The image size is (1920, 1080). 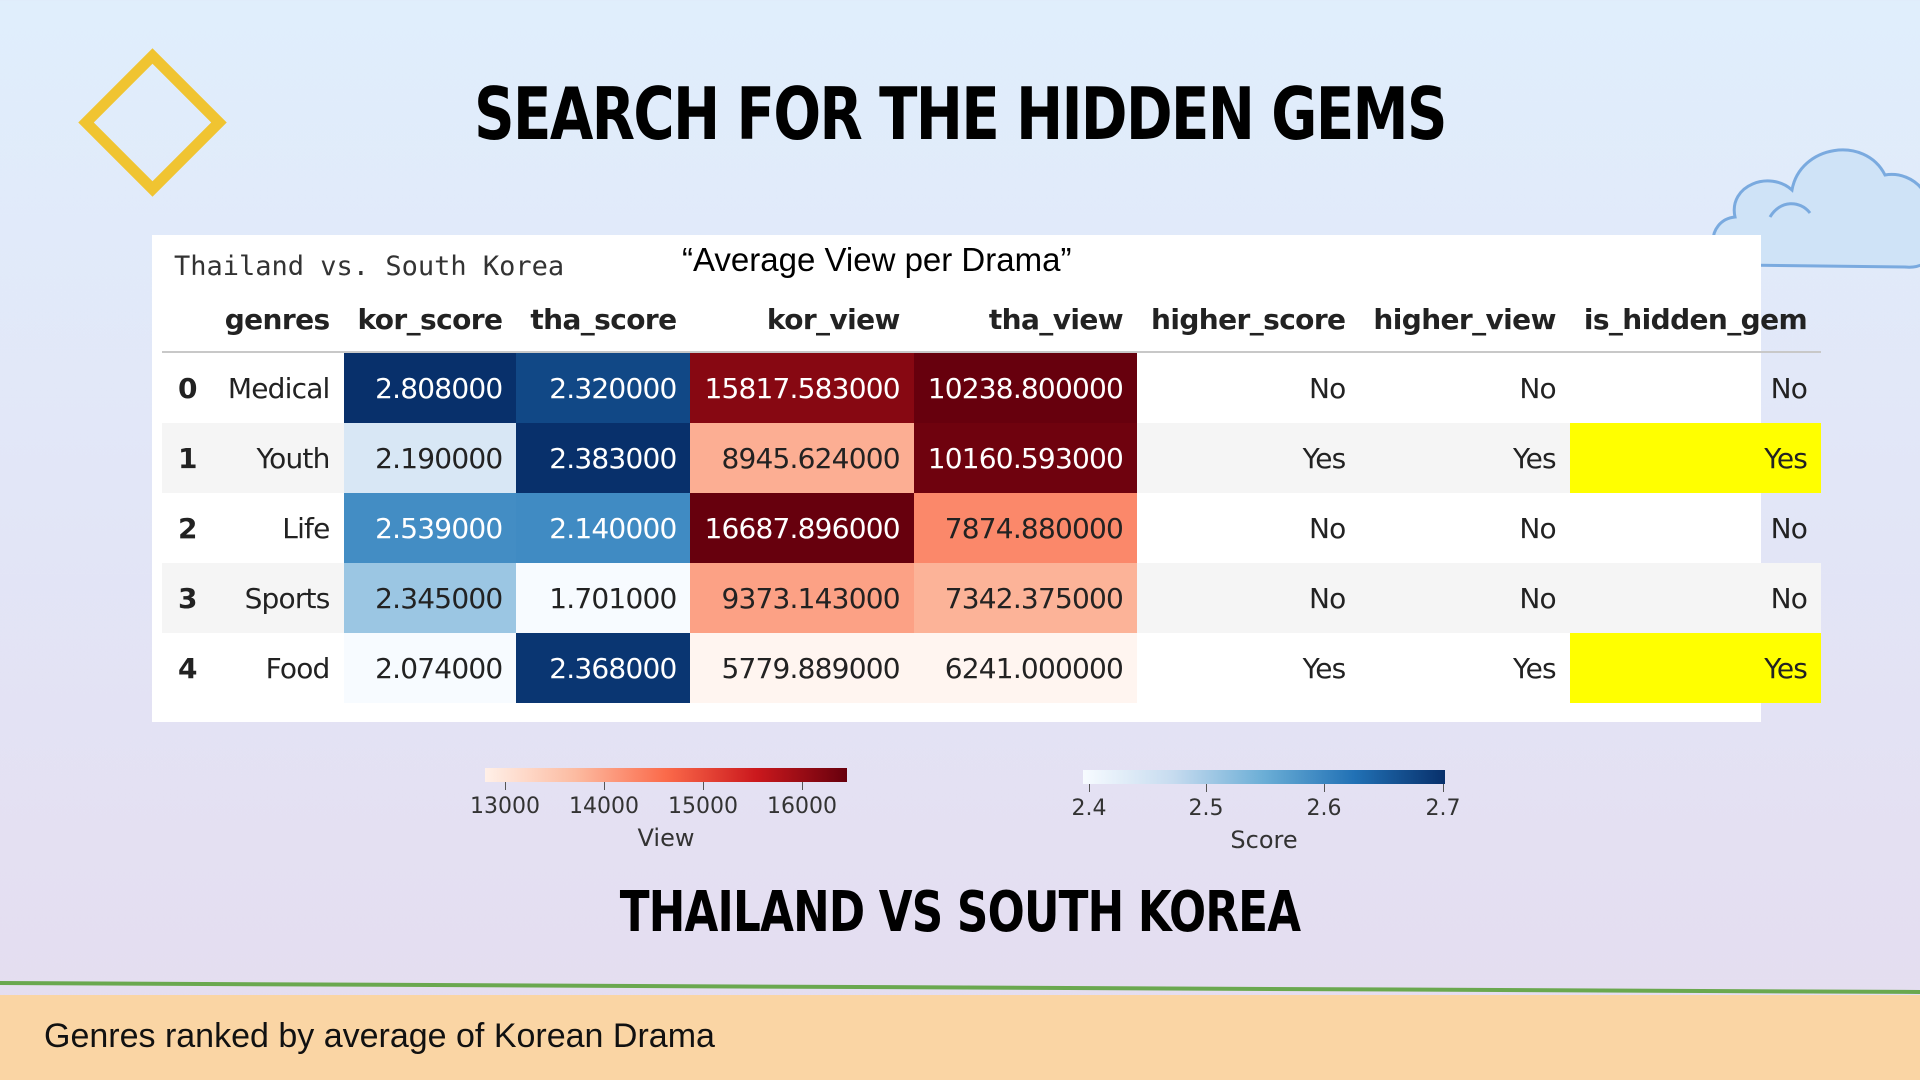 I want to click on index-header, so click(x=186, y=320).